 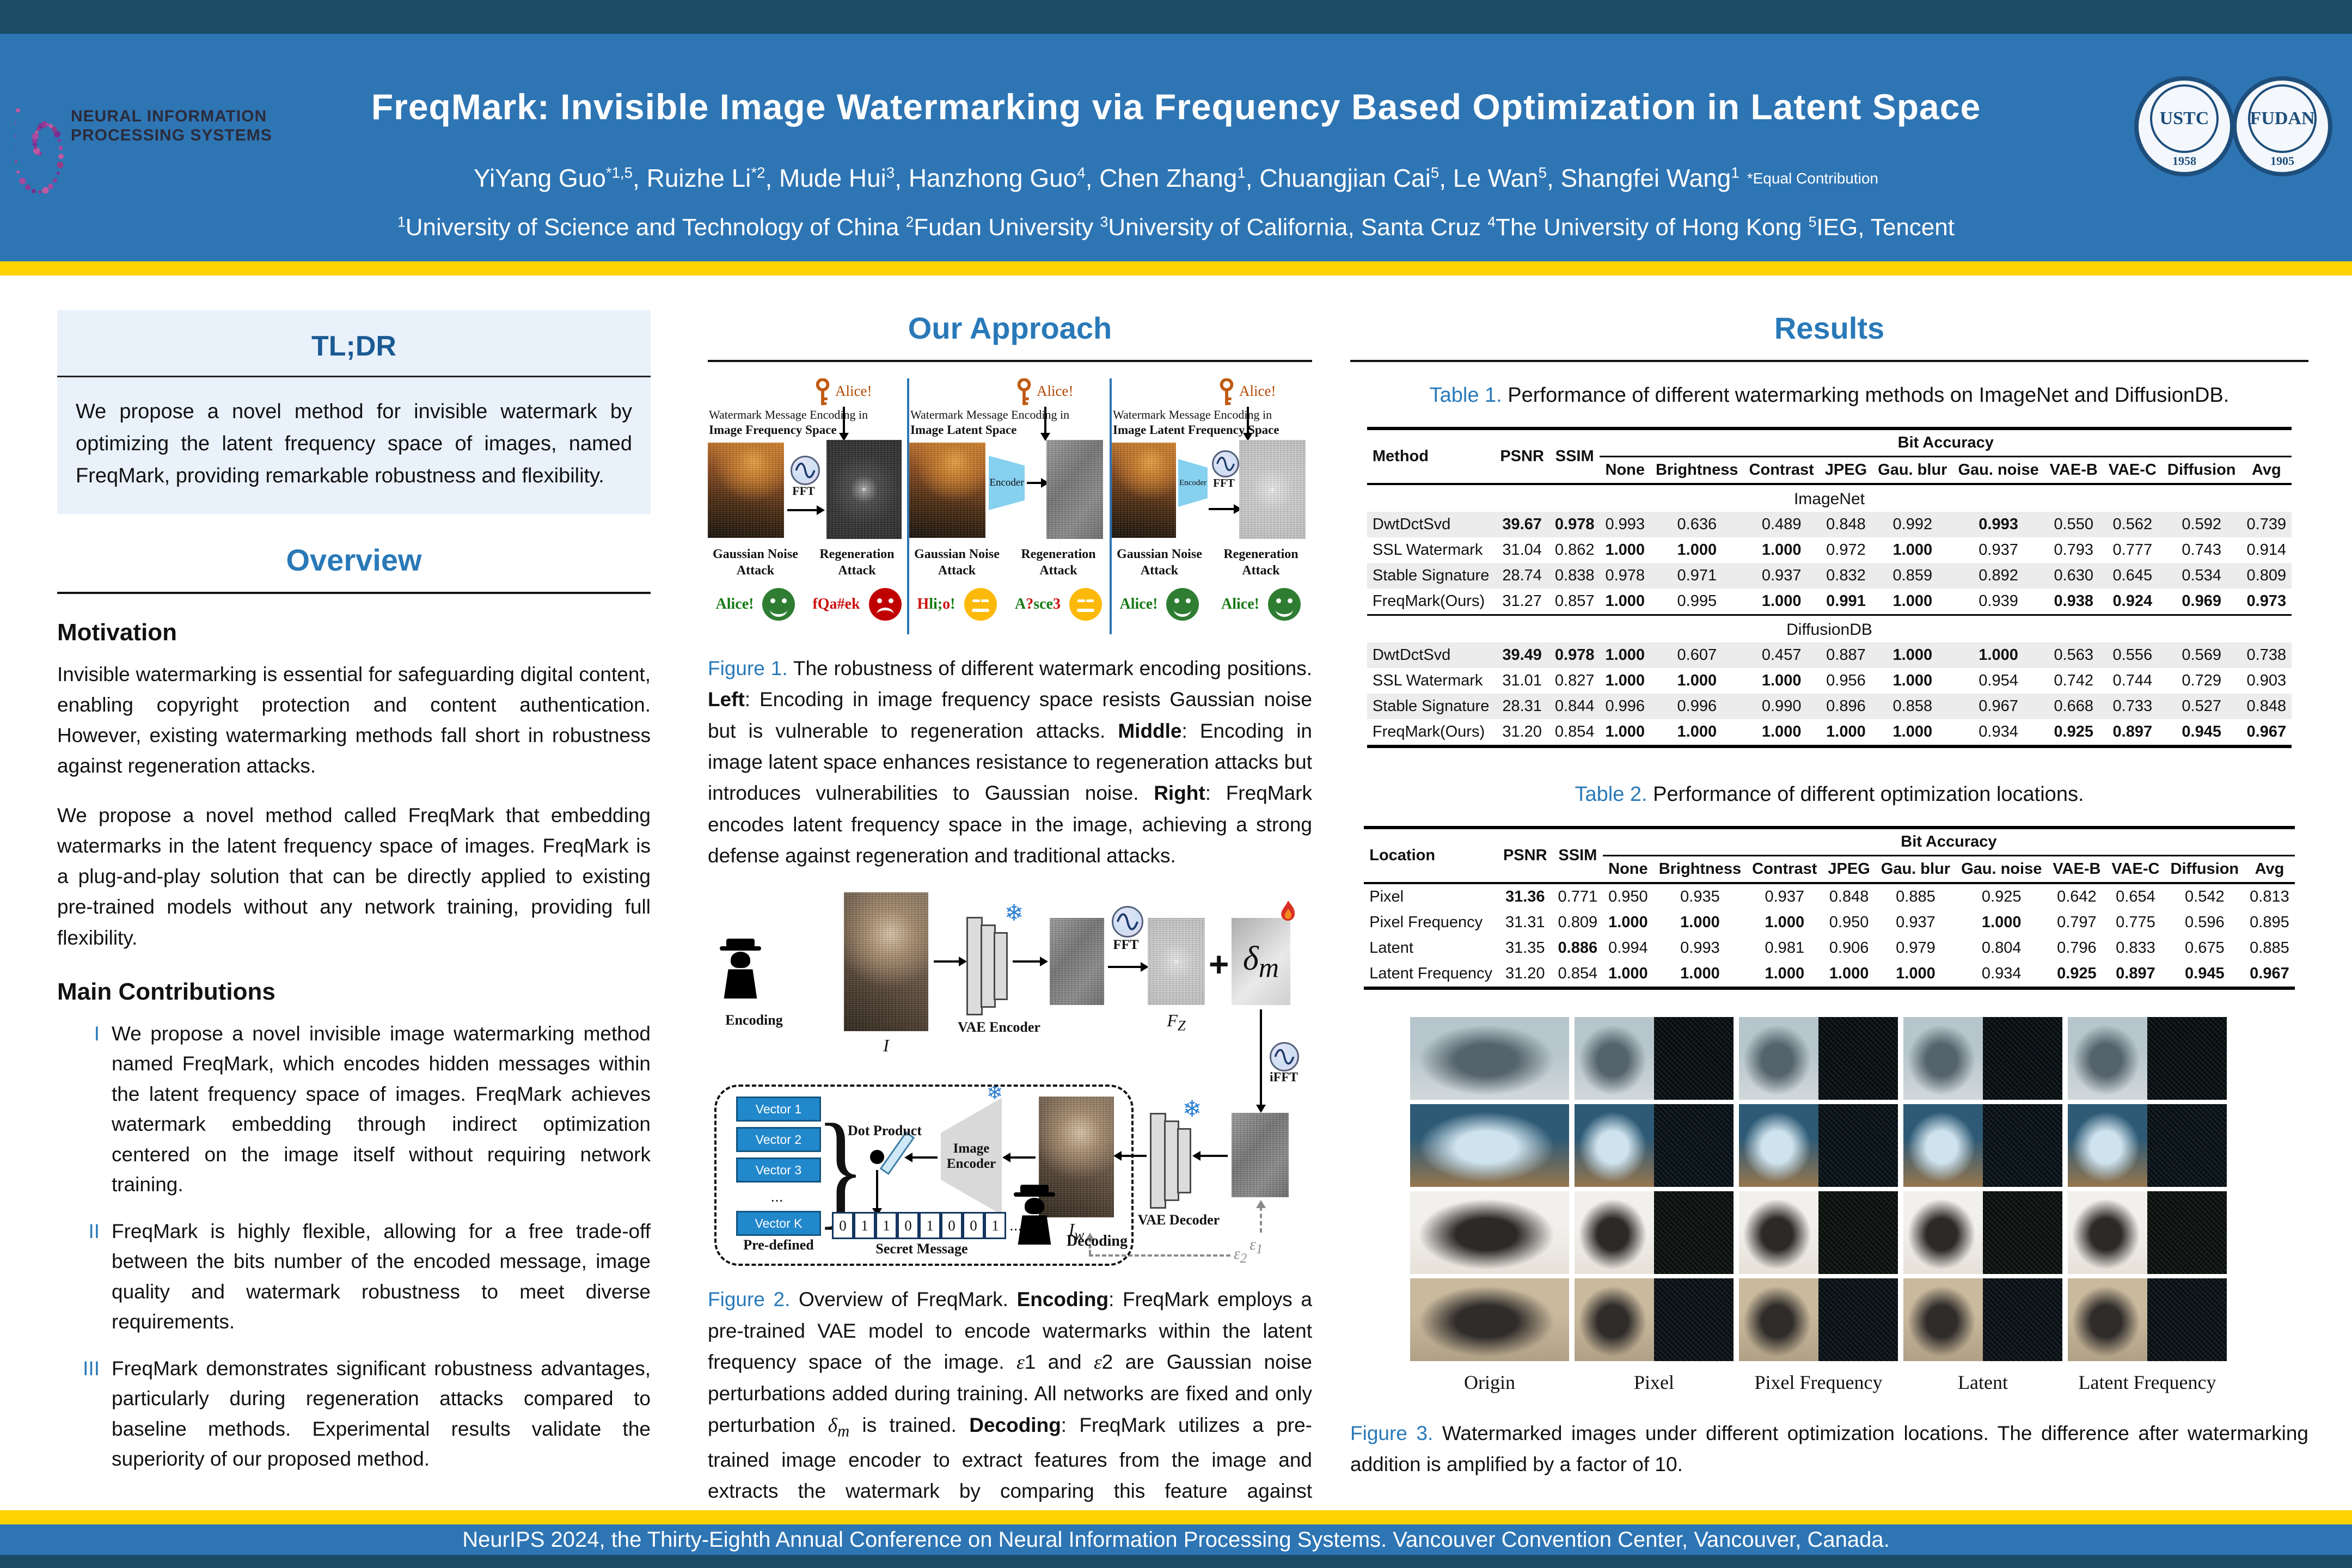 What do you see at coordinates (2266, 575) in the screenshot?
I see `value-cell: 0.809` at bounding box center [2266, 575].